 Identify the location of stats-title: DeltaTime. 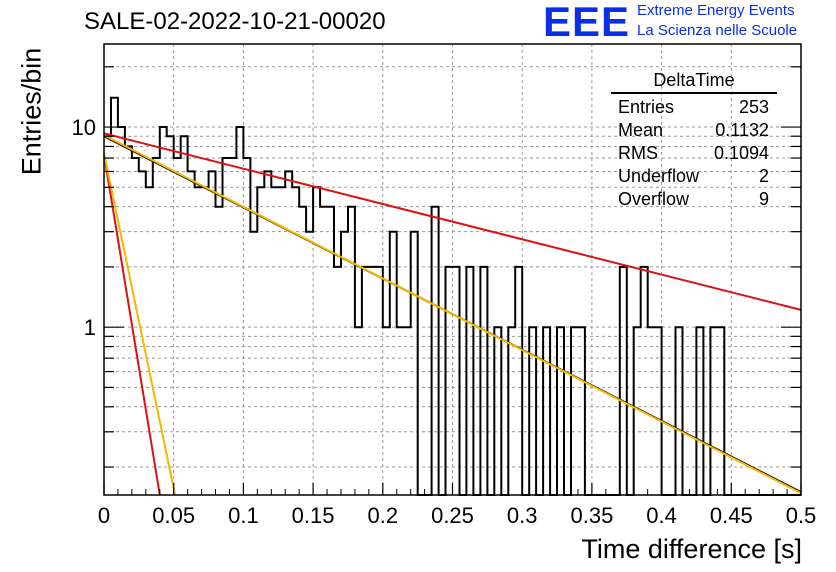
(694, 80).